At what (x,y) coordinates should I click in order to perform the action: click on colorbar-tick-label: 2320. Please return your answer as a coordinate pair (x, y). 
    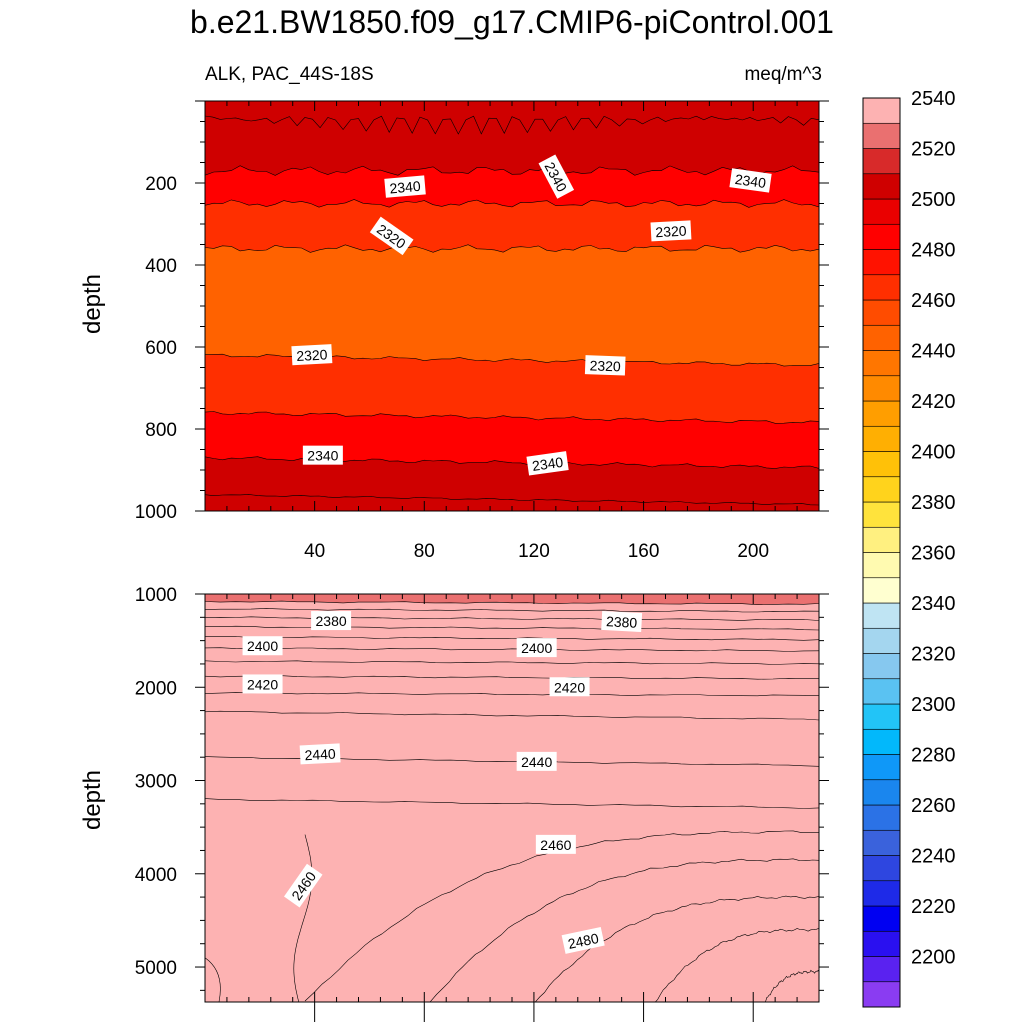
    Looking at the image, I should click on (933, 655).